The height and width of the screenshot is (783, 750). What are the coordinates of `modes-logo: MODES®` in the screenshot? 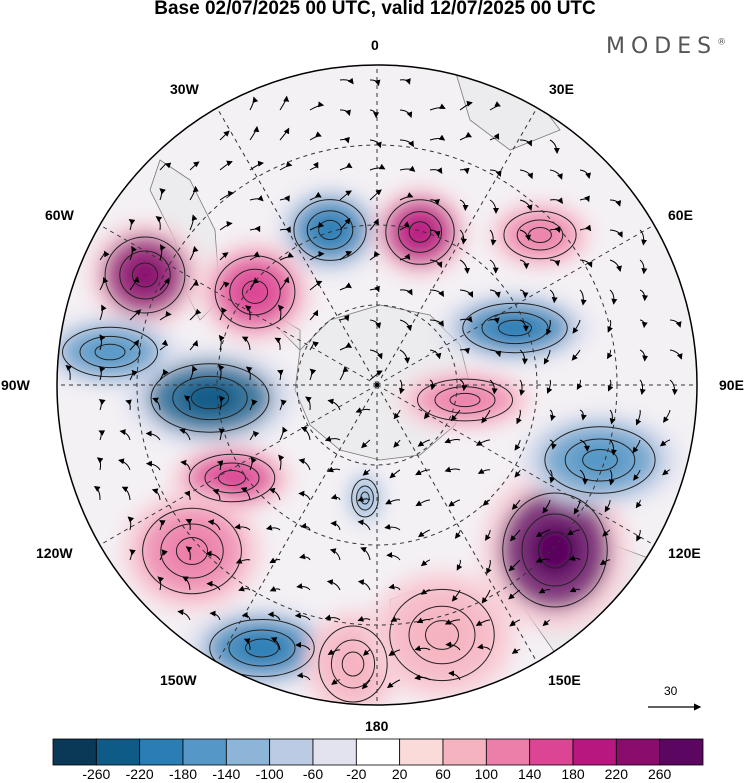 It's located at (666, 46).